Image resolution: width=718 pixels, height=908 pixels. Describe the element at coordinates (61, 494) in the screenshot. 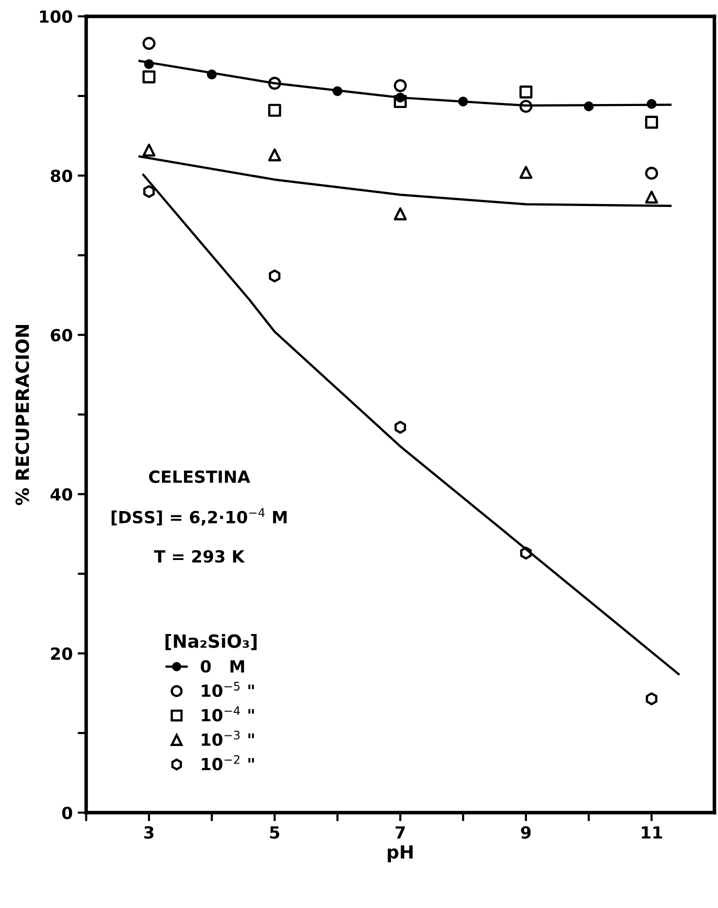

I see `y-tick-label: 40` at that location.